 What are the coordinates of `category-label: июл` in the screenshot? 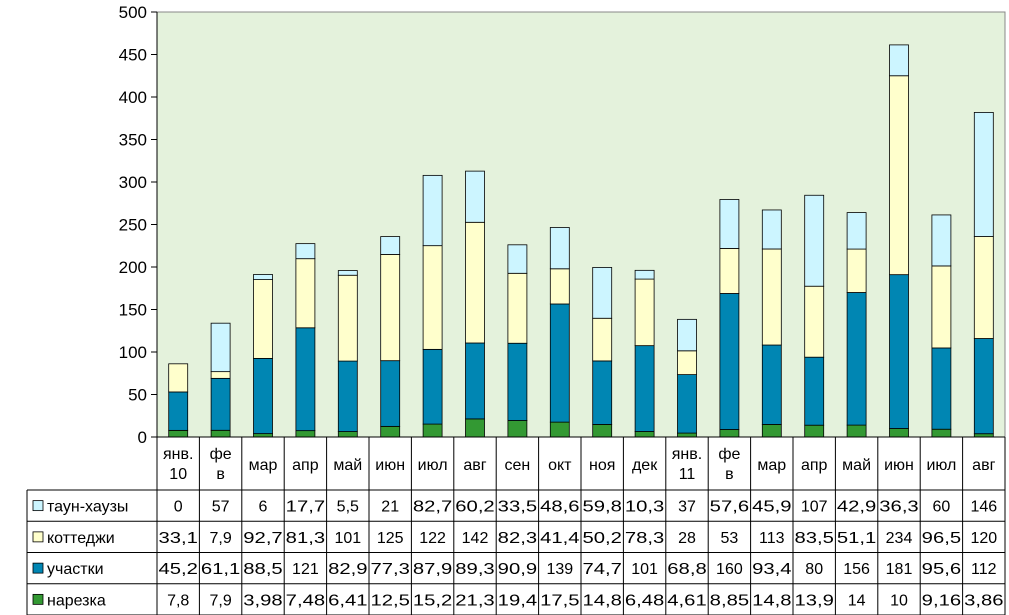 It's located at (941, 465).